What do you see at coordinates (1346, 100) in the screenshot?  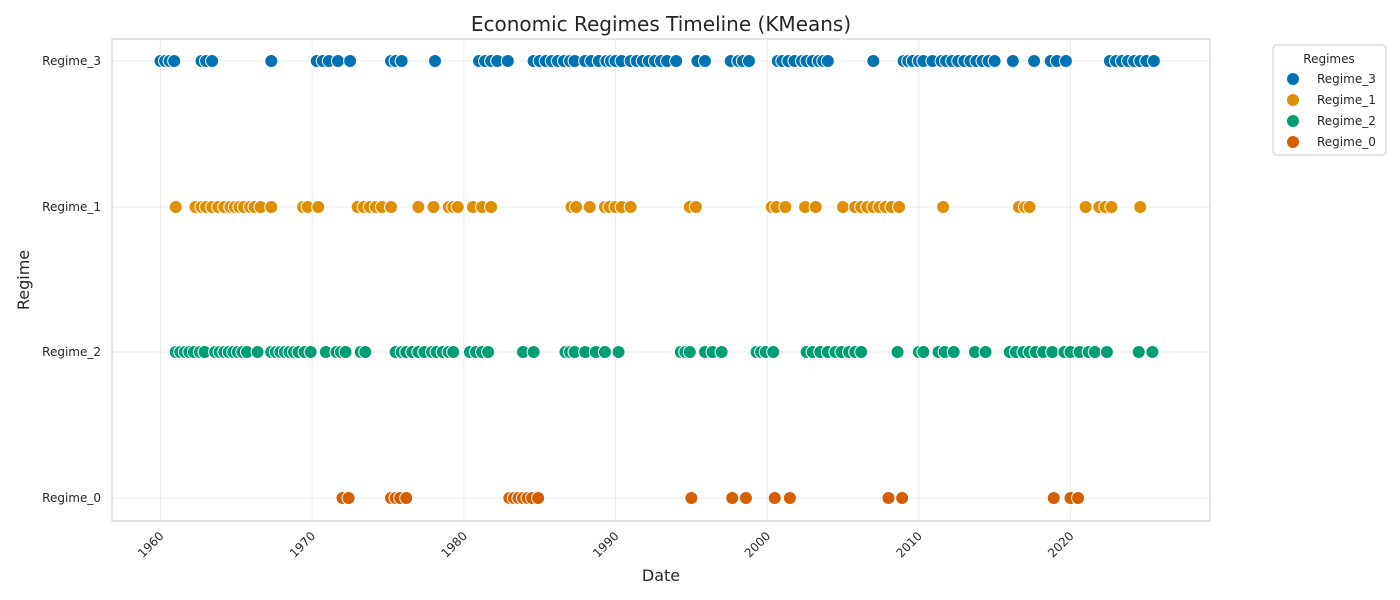 I see `legend-label: Regime_1` at bounding box center [1346, 100].